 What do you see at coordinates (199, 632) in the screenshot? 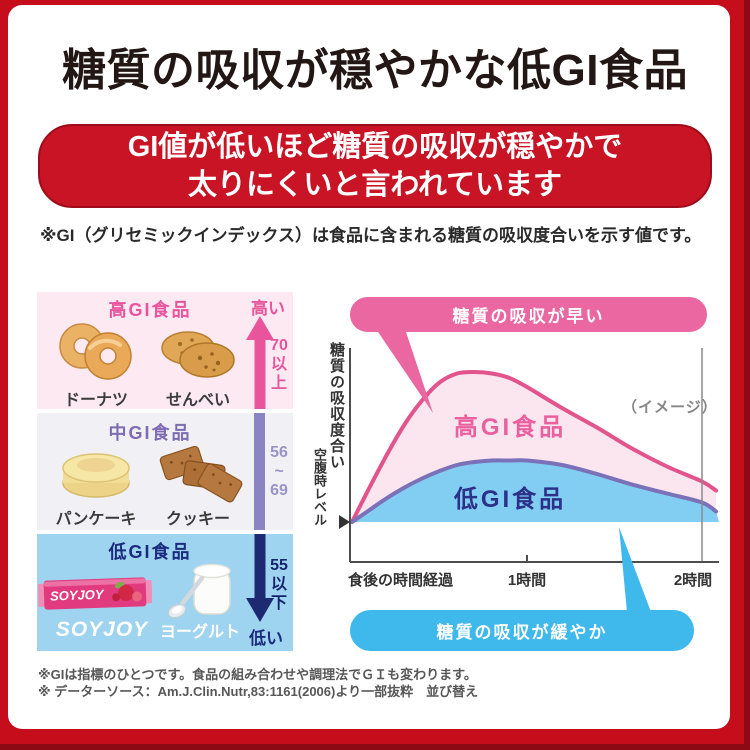
I see `food-label-yogurt: ヨーグルト` at bounding box center [199, 632].